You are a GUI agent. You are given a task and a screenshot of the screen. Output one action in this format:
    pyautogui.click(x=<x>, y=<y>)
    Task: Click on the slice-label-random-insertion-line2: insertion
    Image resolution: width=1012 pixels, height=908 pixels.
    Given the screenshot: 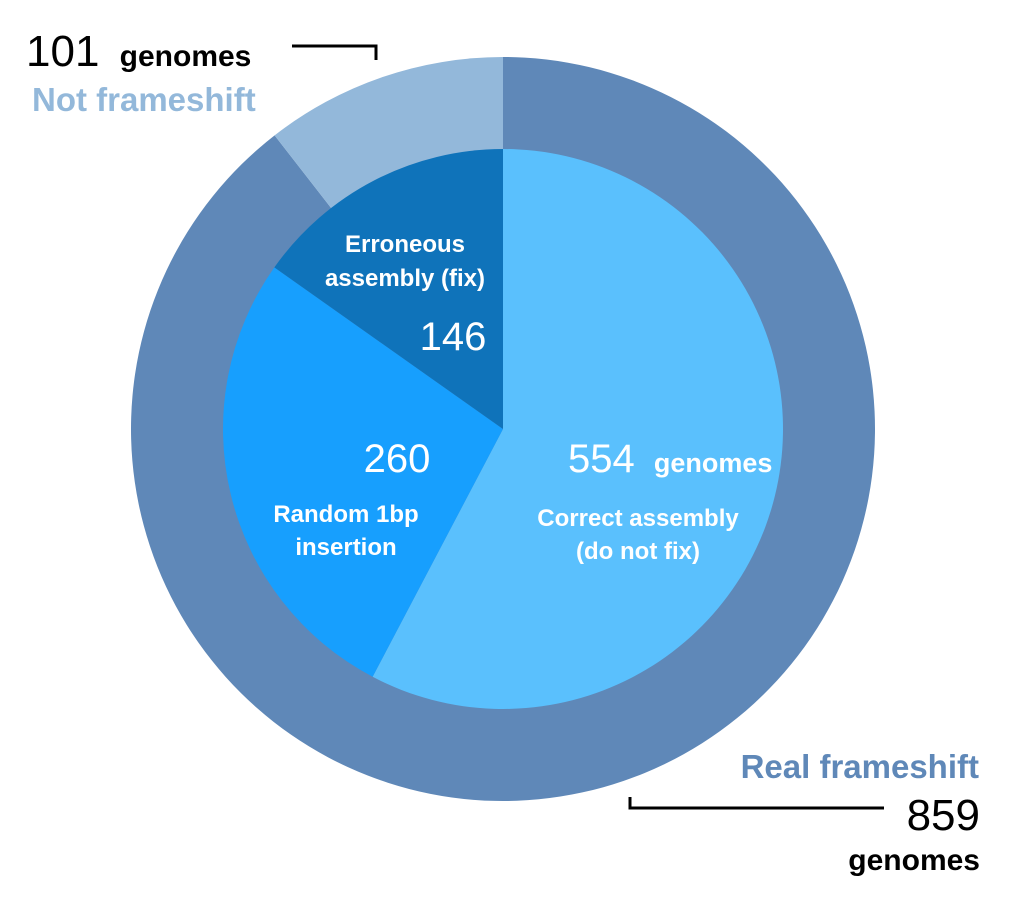 What is the action you would take?
    pyautogui.click(x=345, y=547)
    